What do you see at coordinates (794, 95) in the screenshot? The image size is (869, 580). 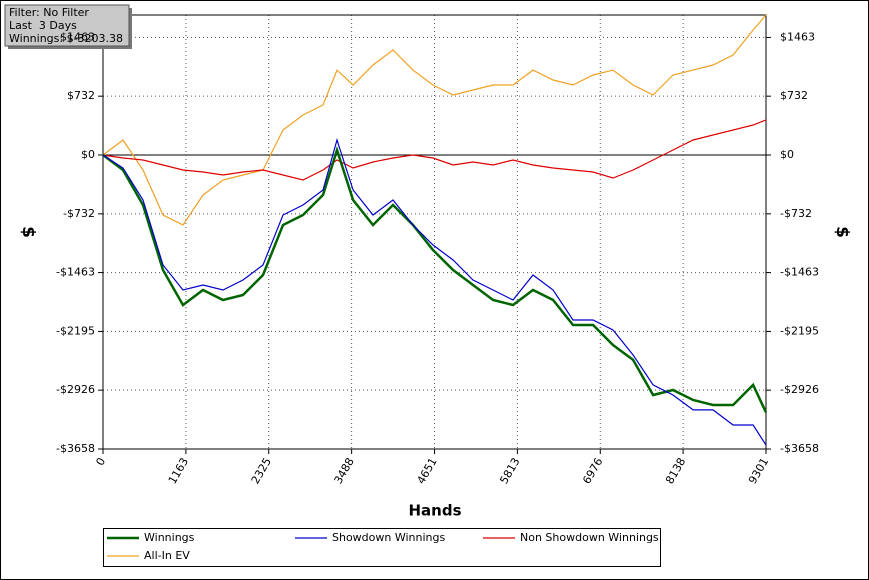 I see `y2-tick-label: $732` at bounding box center [794, 95].